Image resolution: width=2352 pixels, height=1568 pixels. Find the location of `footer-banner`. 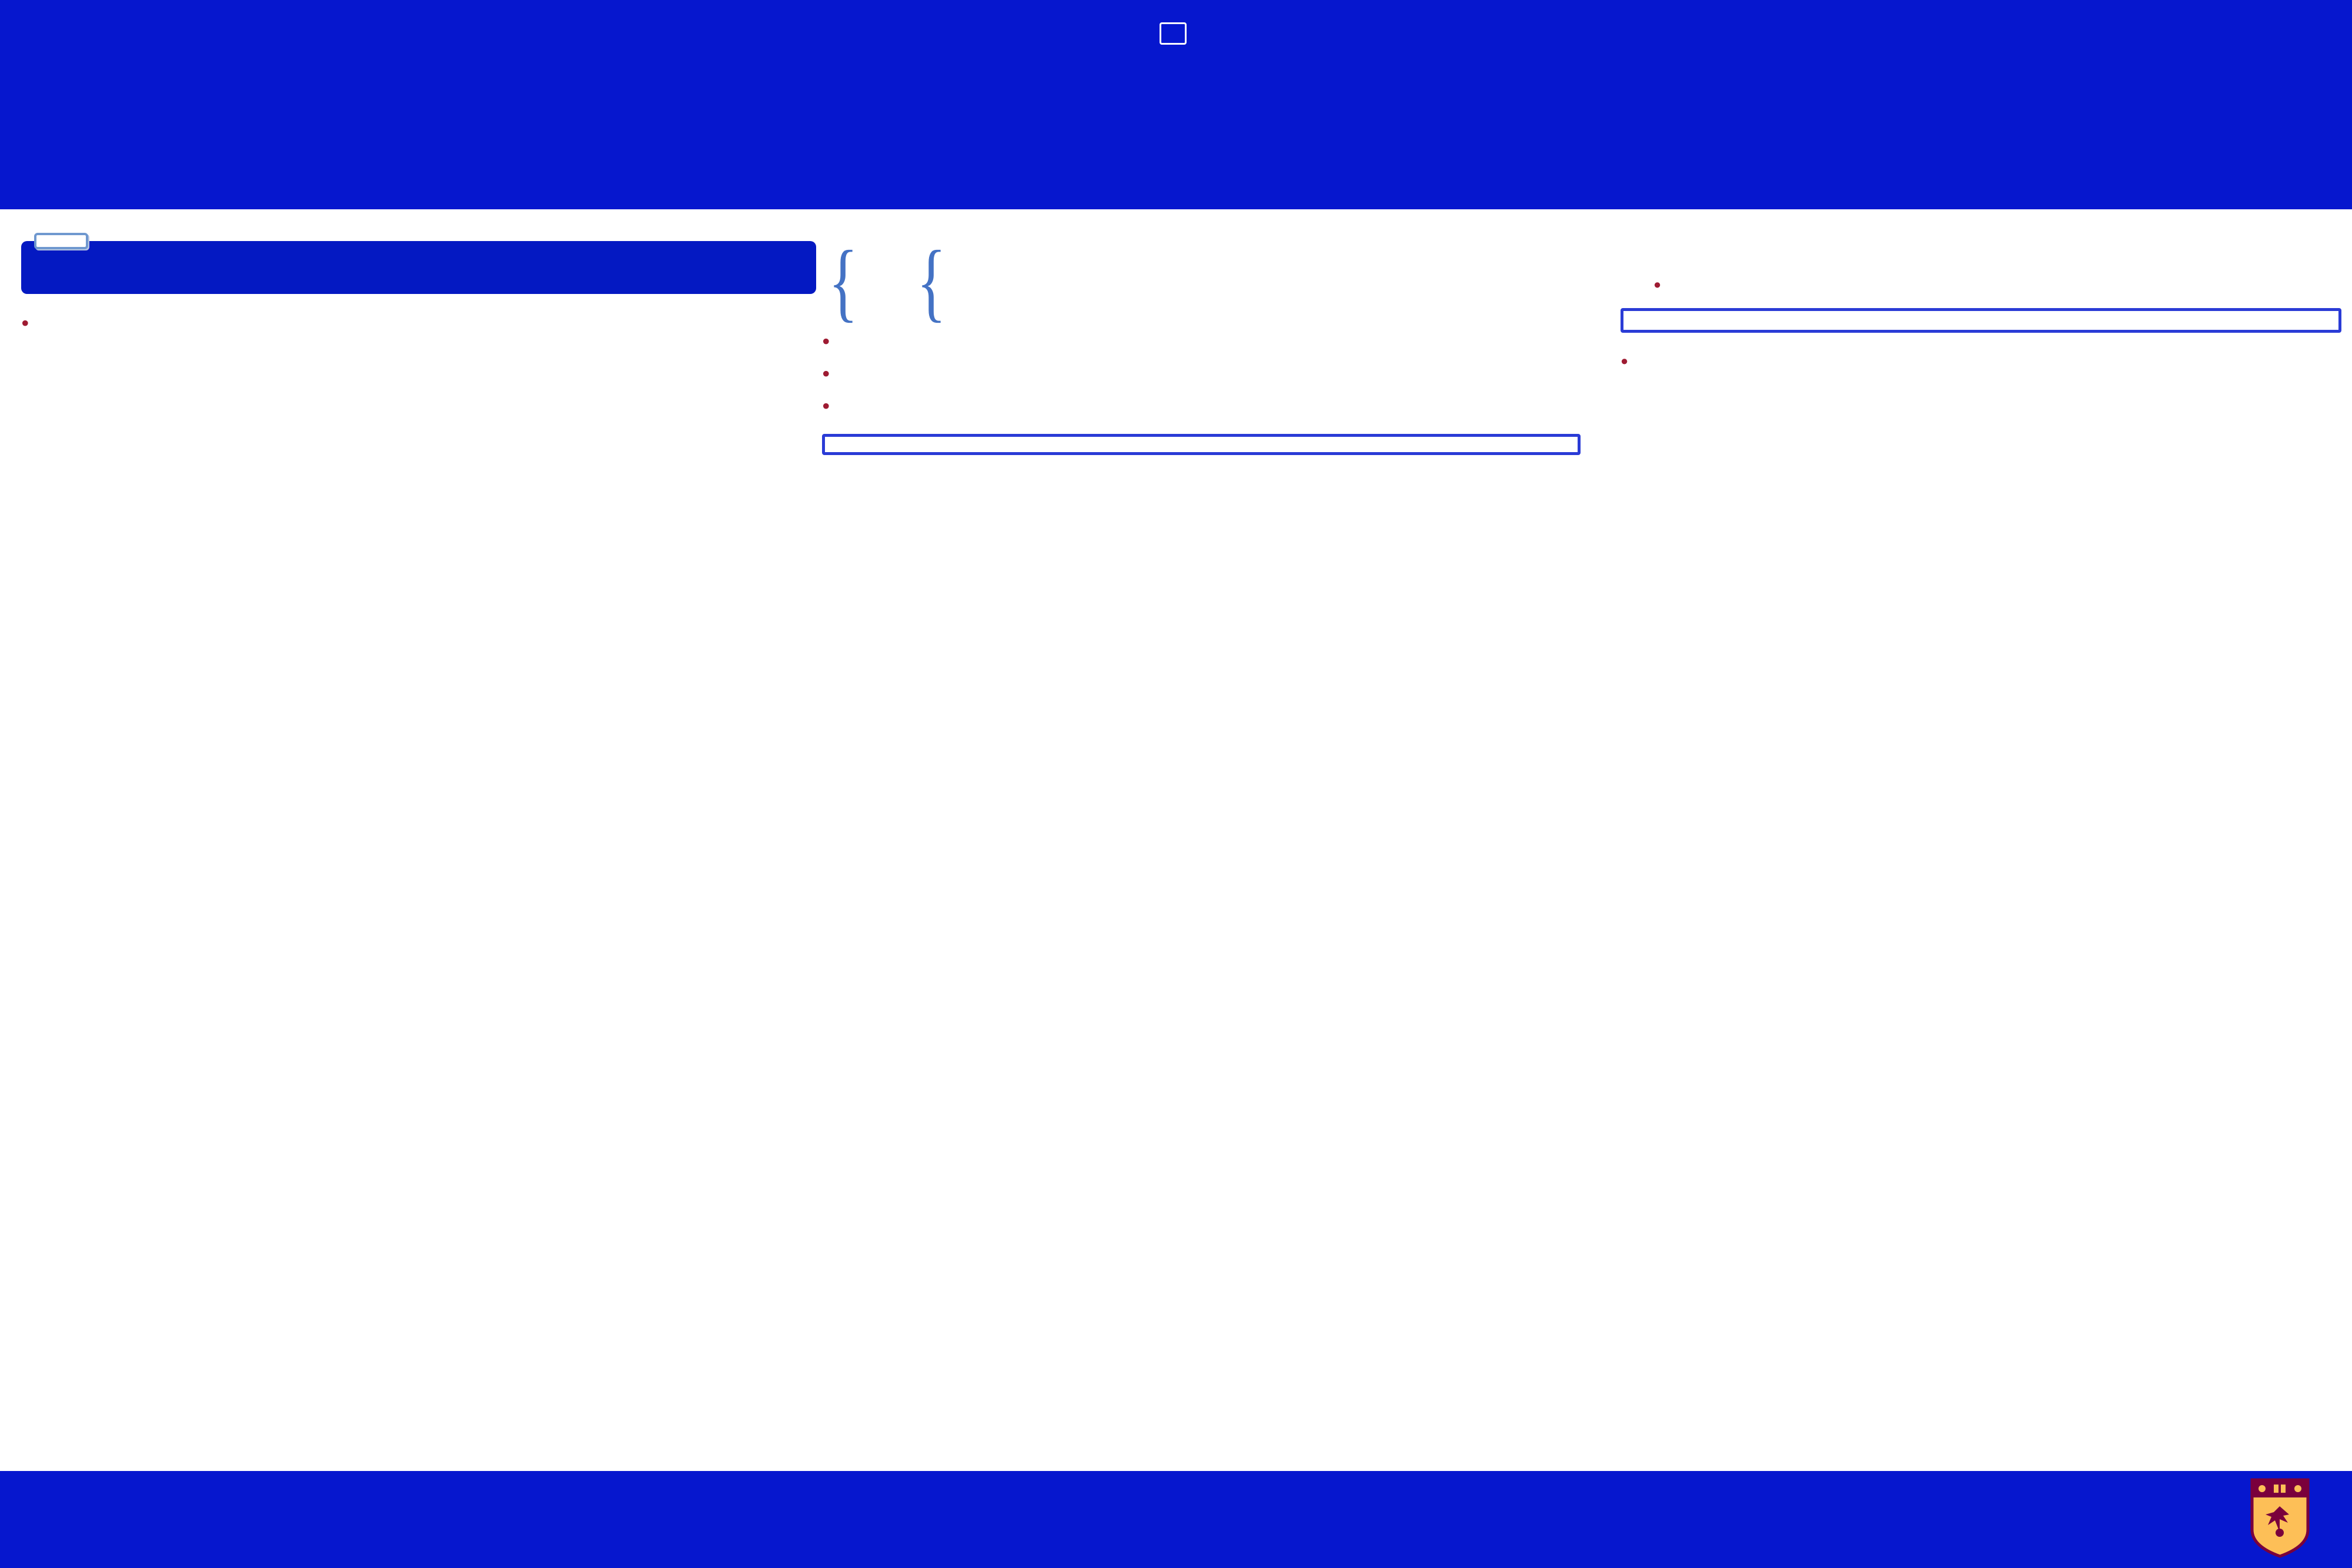

footer-banner is located at coordinates (1176, 1519).